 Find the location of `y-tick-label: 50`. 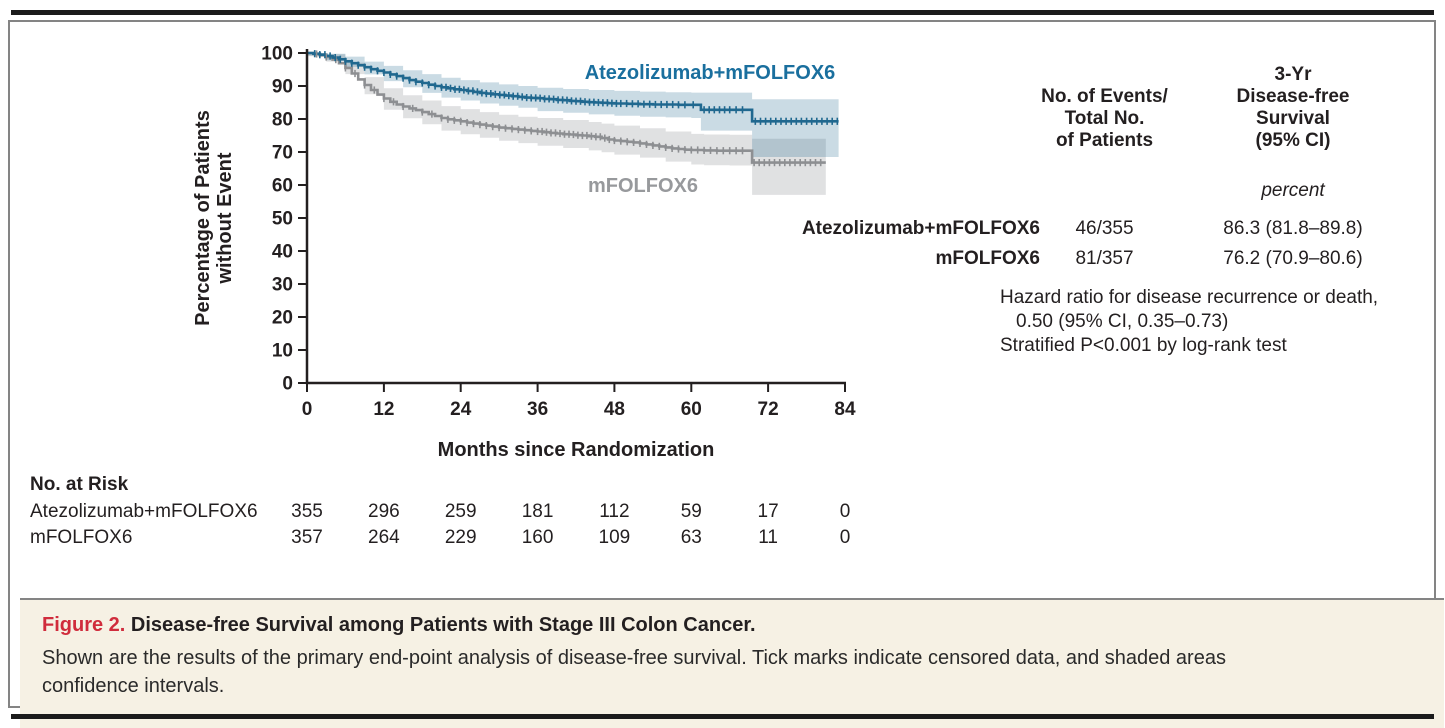

y-tick-label: 50 is located at coordinates (282, 219).